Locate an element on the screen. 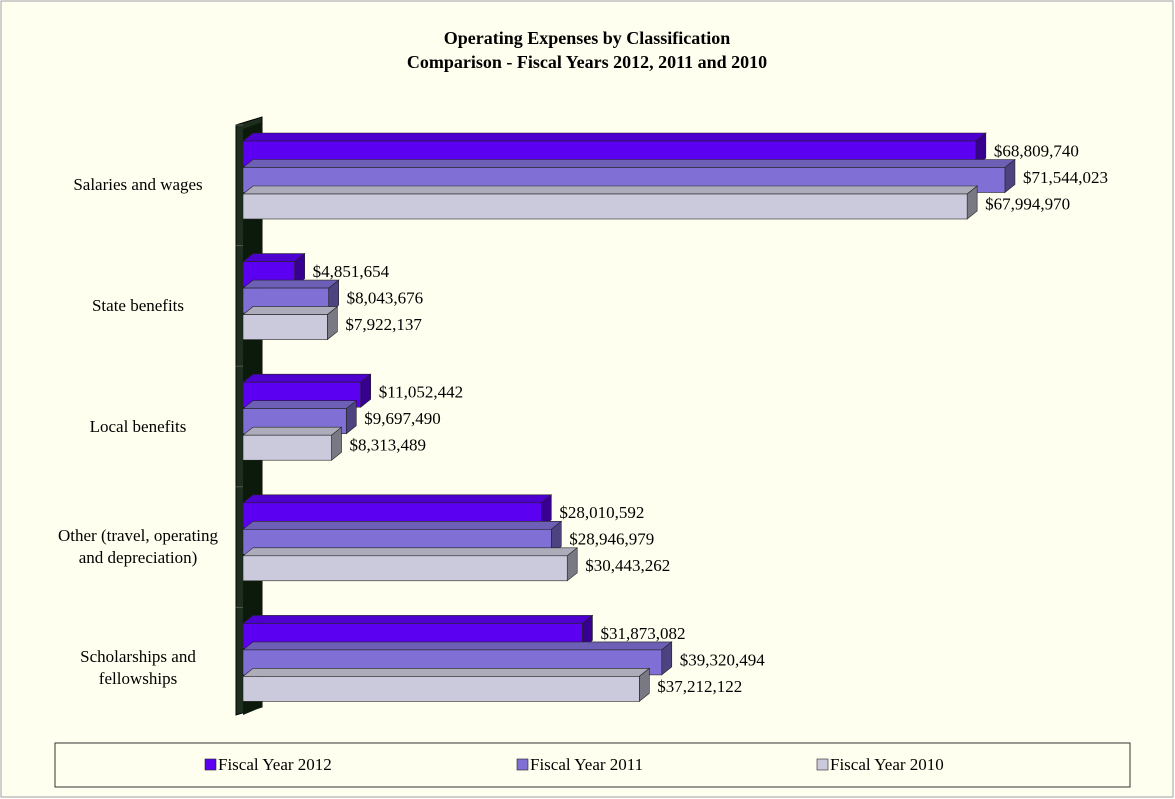 This screenshot has width=1175, height=799. value-label: $11,052,442 is located at coordinates (421, 392).